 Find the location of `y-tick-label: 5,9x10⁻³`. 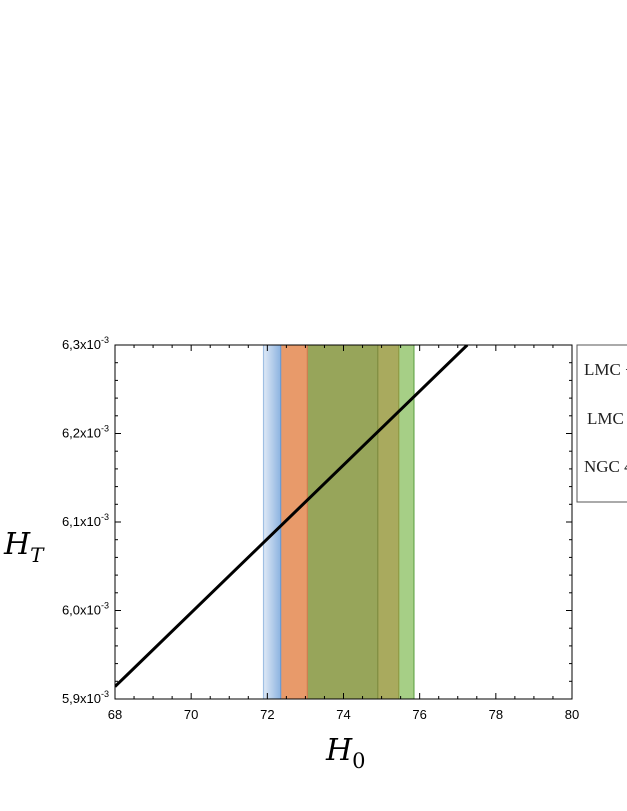

y-tick-label: 5,9x10⁻³ is located at coordinates (85, 697).